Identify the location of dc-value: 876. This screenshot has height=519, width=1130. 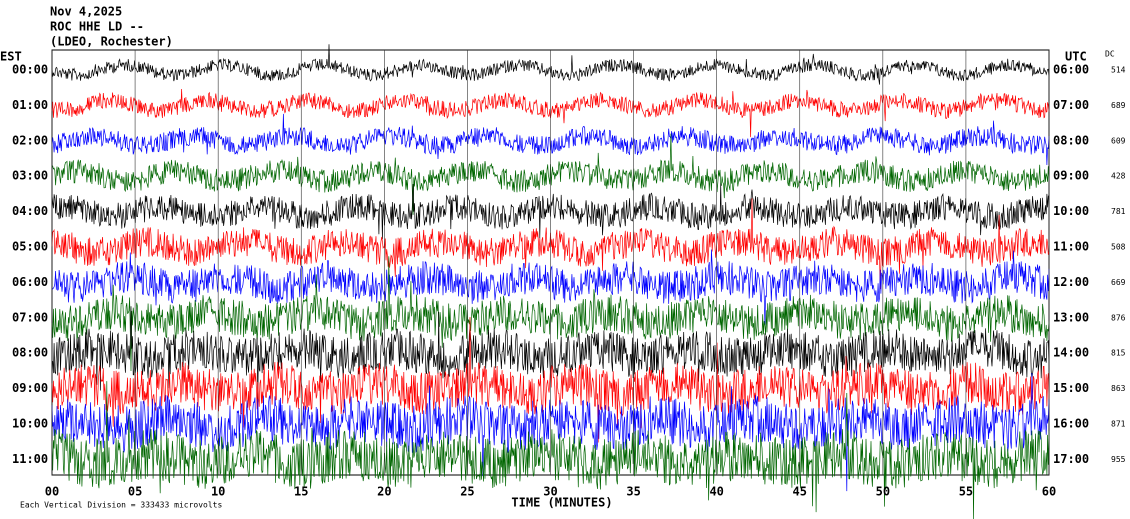
(1118, 317).